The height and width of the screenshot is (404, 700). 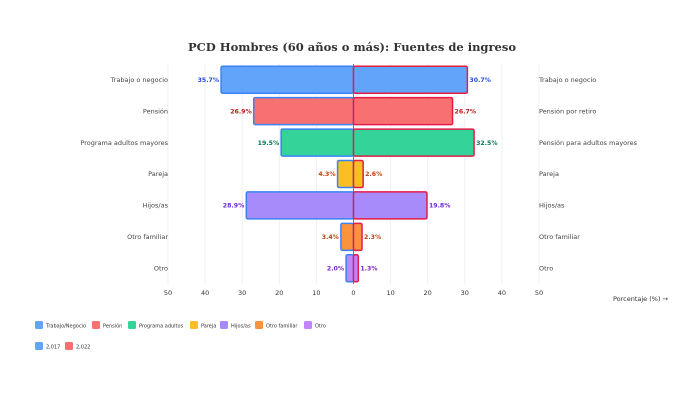 I want to click on category-label-right: Otro familiar, so click(x=559, y=237).